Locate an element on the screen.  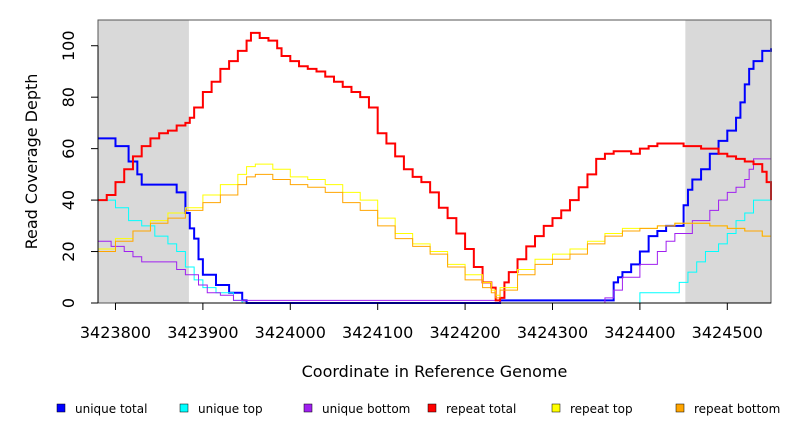
legend-label-unique-total: unique total is located at coordinates (111, 409).